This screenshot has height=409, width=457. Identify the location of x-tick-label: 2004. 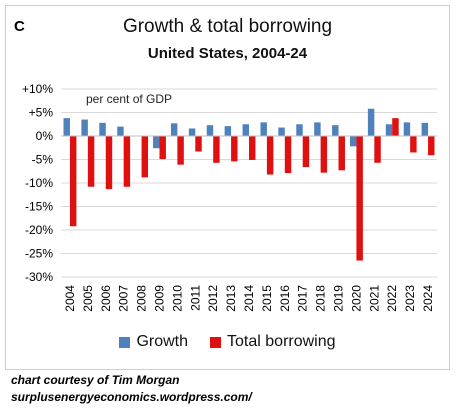
(70, 298).